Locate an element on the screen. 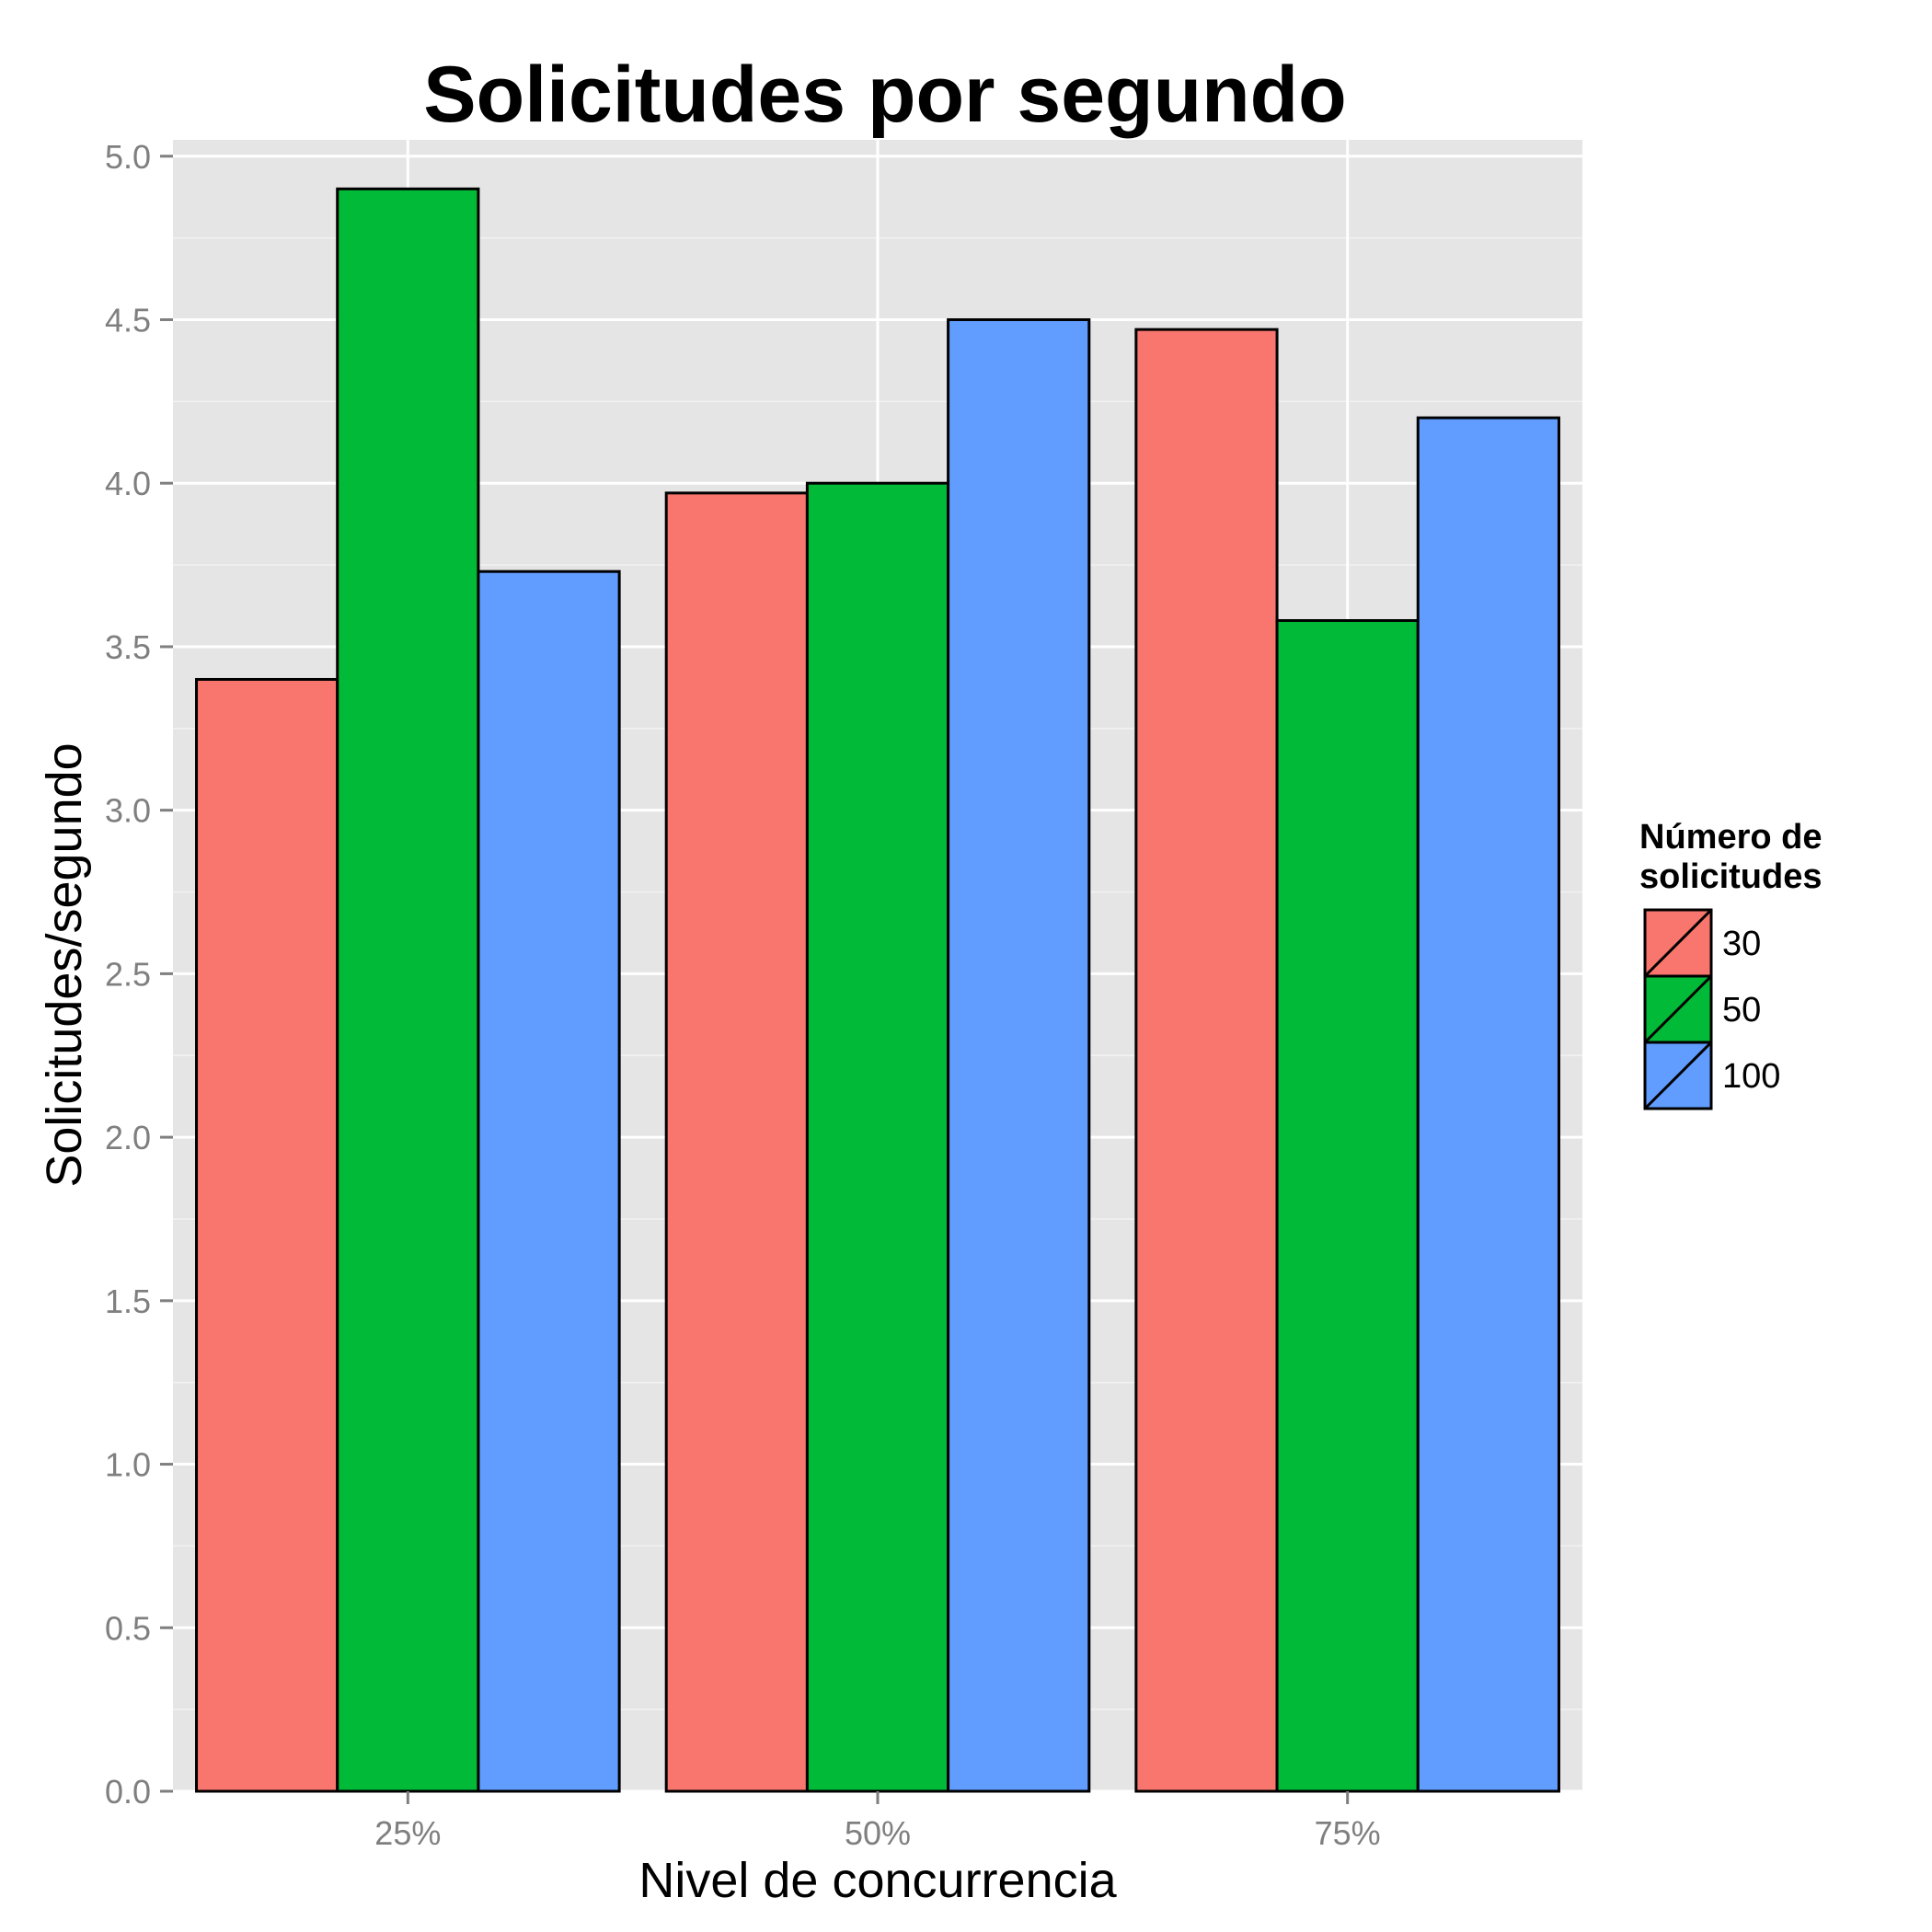  y-tick-label: 4.0 is located at coordinates (128, 483).